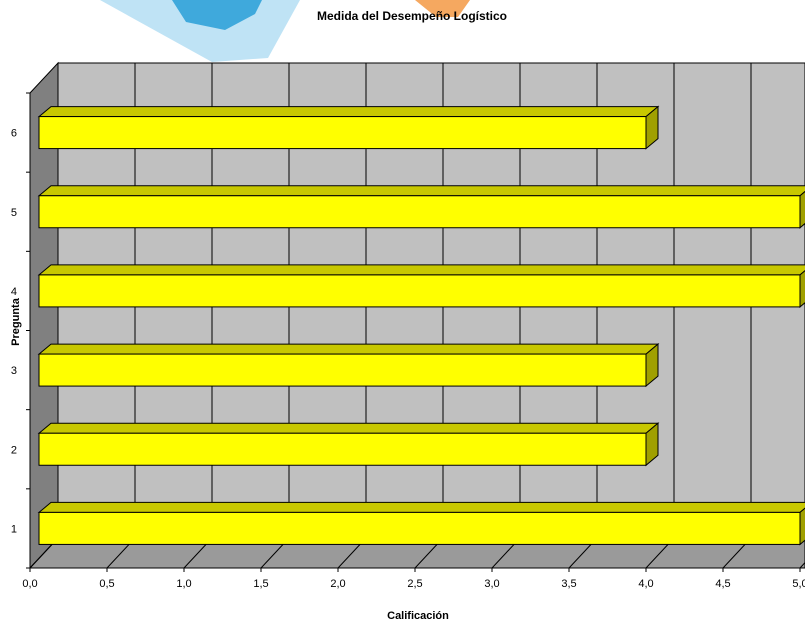 The image size is (805, 624). I want to click on x-tick-label: 0,5, so click(106, 584).